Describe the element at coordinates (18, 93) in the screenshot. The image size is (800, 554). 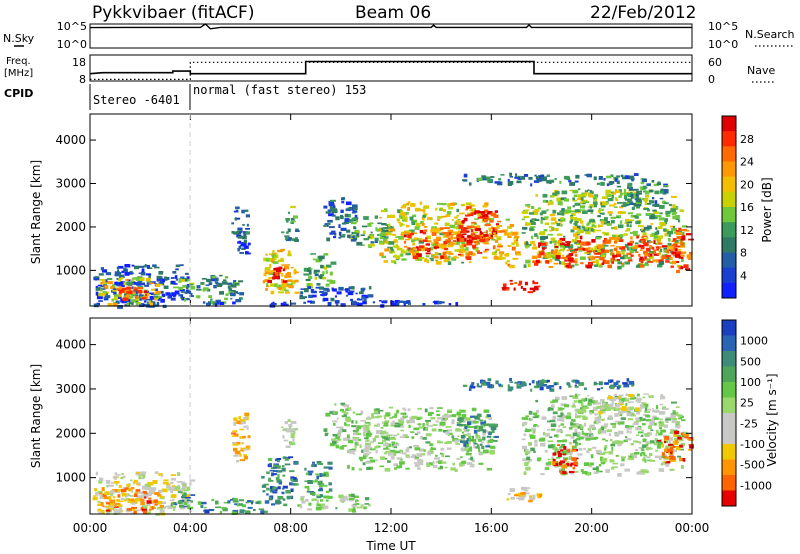
I see `cpid-label: CPID` at that location.